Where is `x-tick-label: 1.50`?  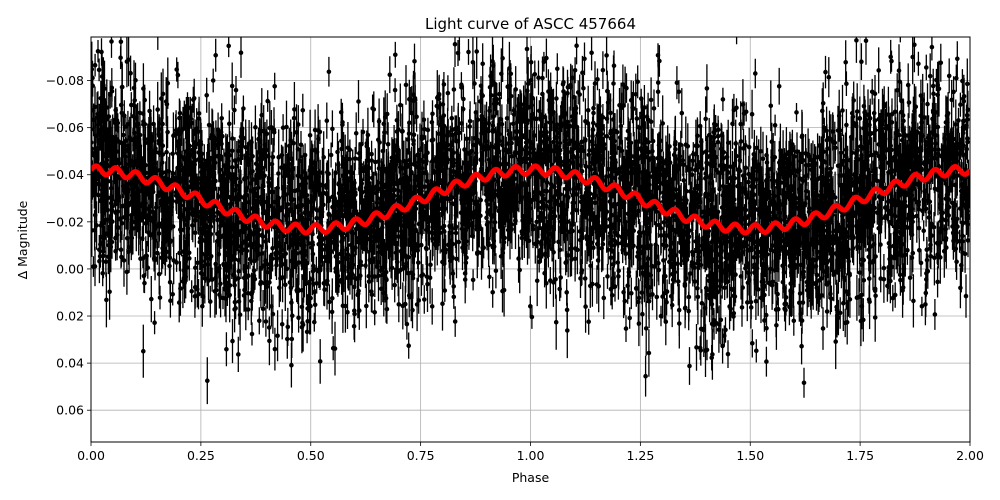 x-tick-label: 1.50 is located at coordinates (750, 455).